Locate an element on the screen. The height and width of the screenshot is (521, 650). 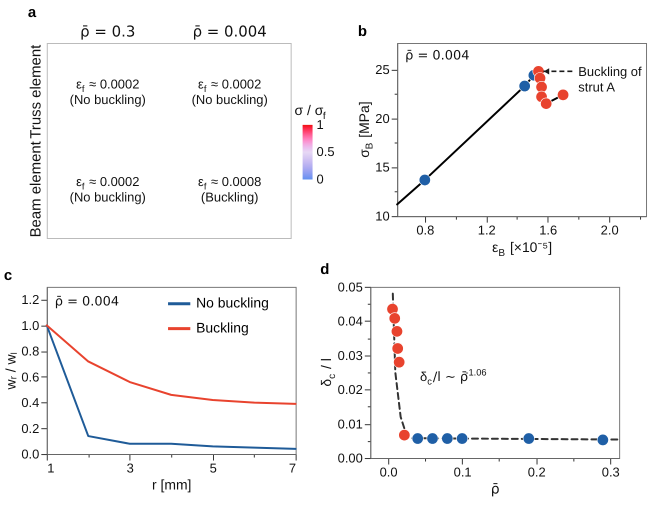
x-tick-label: 7 is located at coordinates (292, 468).